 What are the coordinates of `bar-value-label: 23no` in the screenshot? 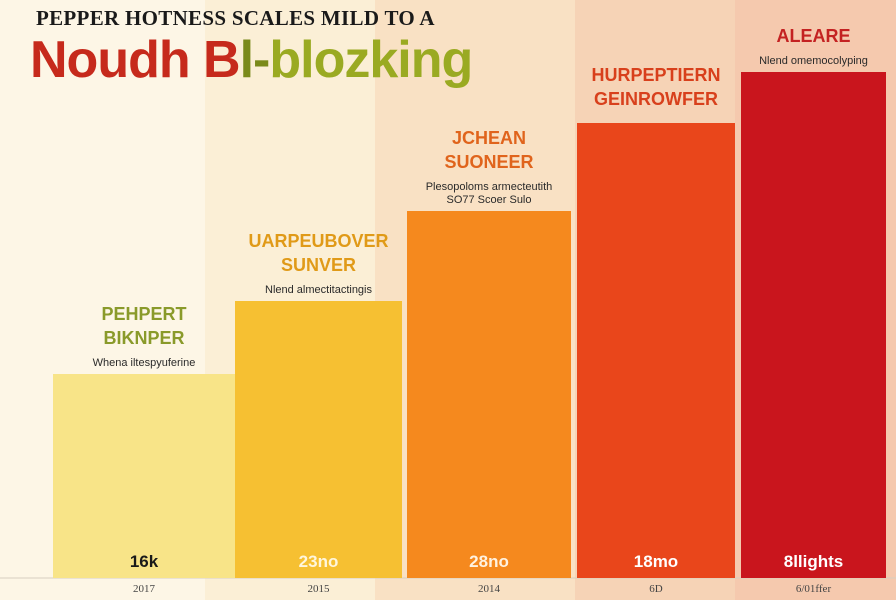 It's located at (319, 561).